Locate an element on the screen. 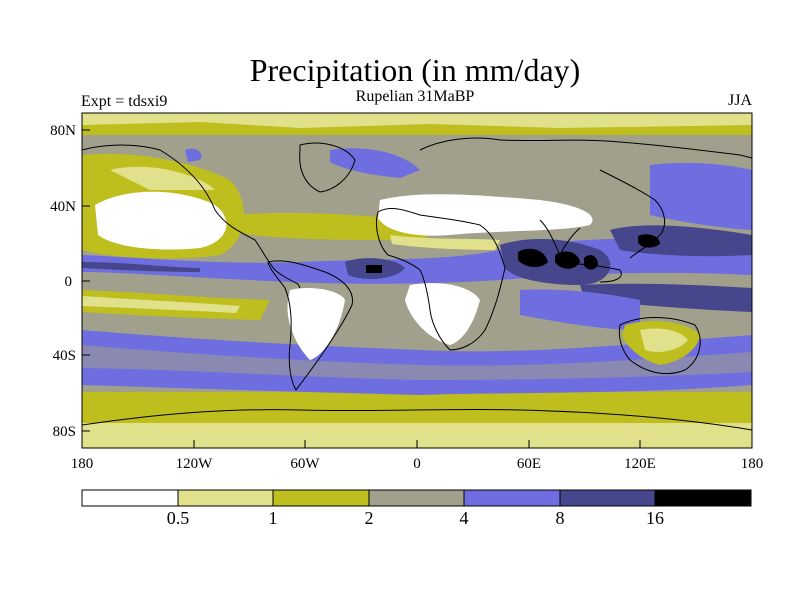  coast-eurasia is located at coordinates (585, 148).